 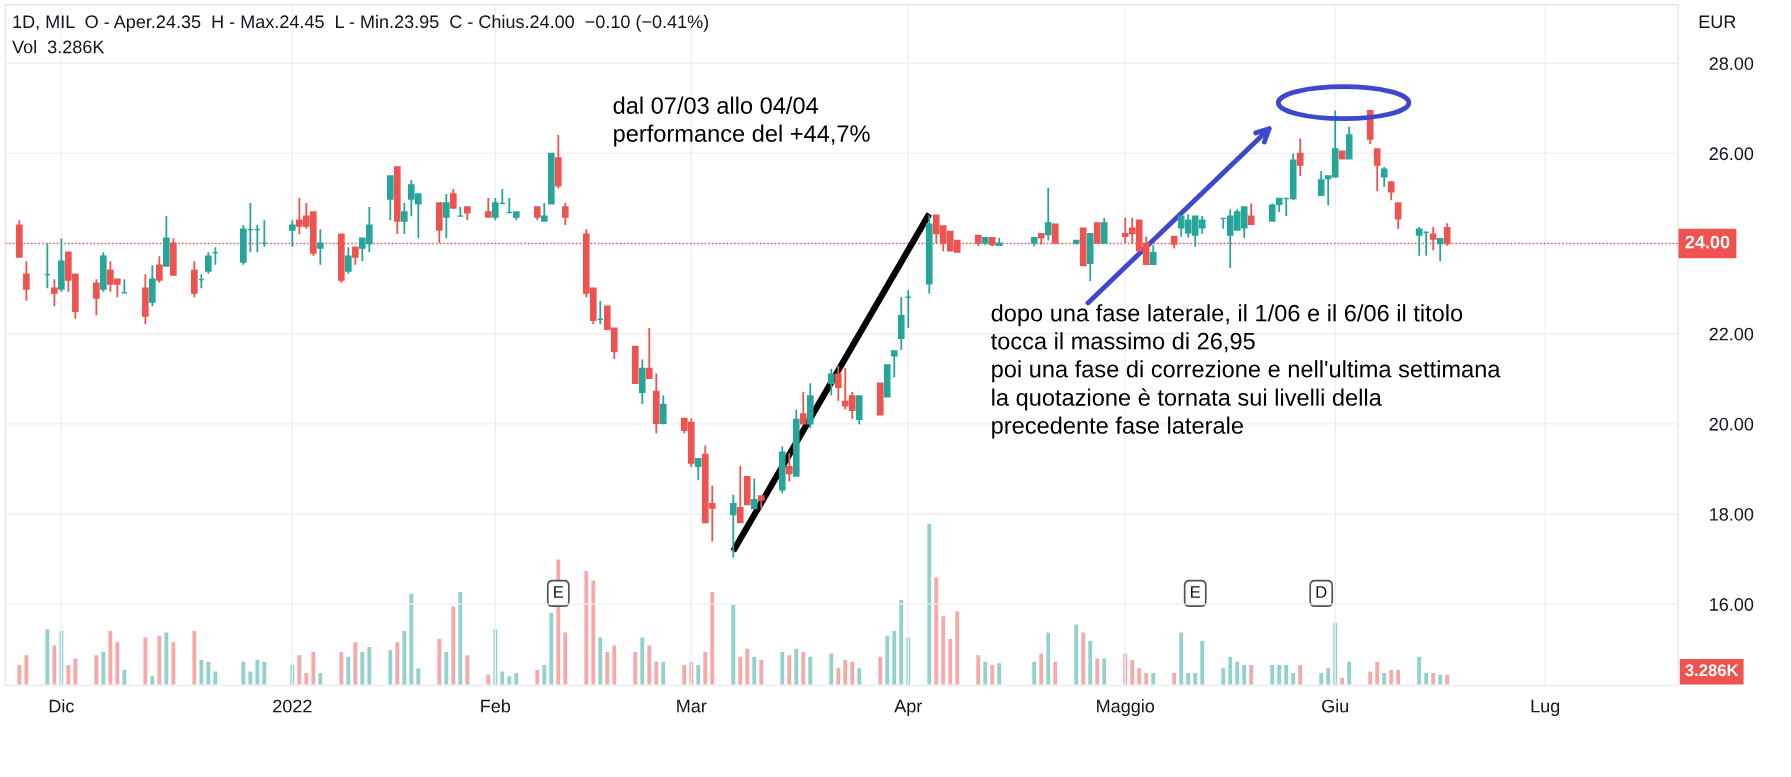 I want to click on text: 3.286K, so click(x=1712, y=670).